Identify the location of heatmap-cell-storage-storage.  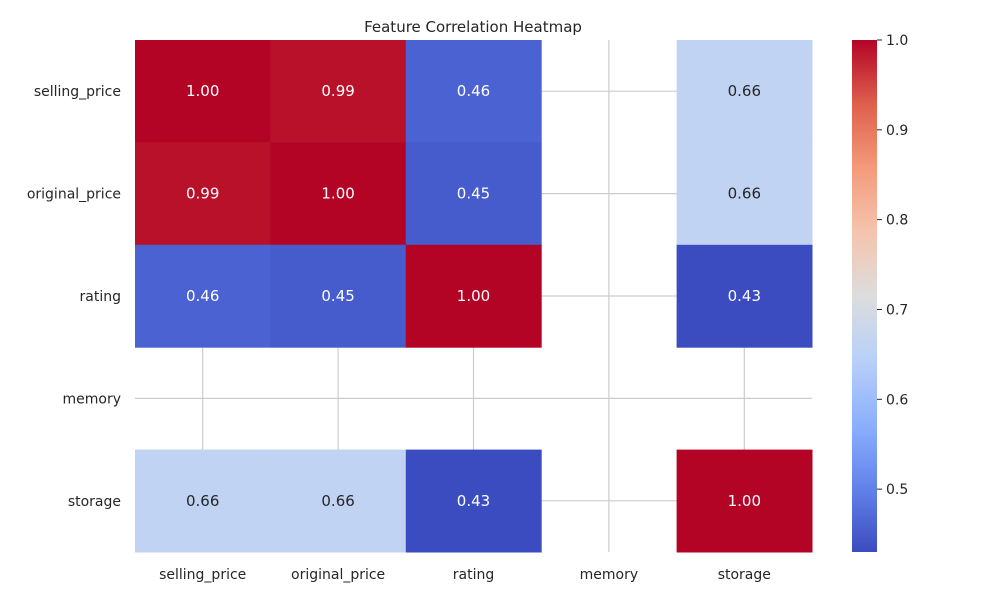
(744, 501).